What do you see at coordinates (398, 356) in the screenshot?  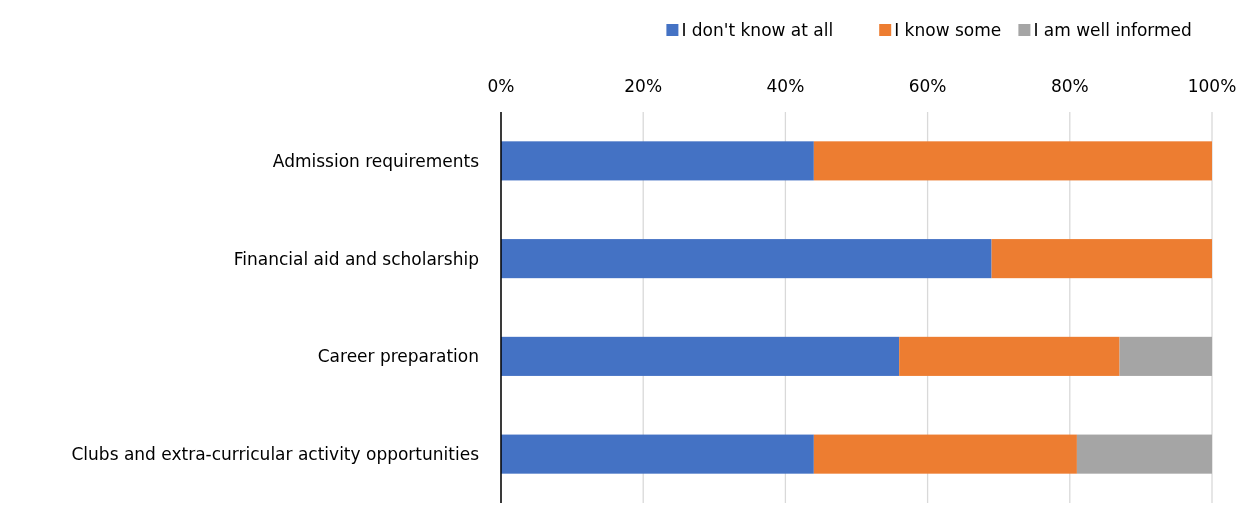 I see `y-tick-label: Career preparation` at bounding box center [398, 356].